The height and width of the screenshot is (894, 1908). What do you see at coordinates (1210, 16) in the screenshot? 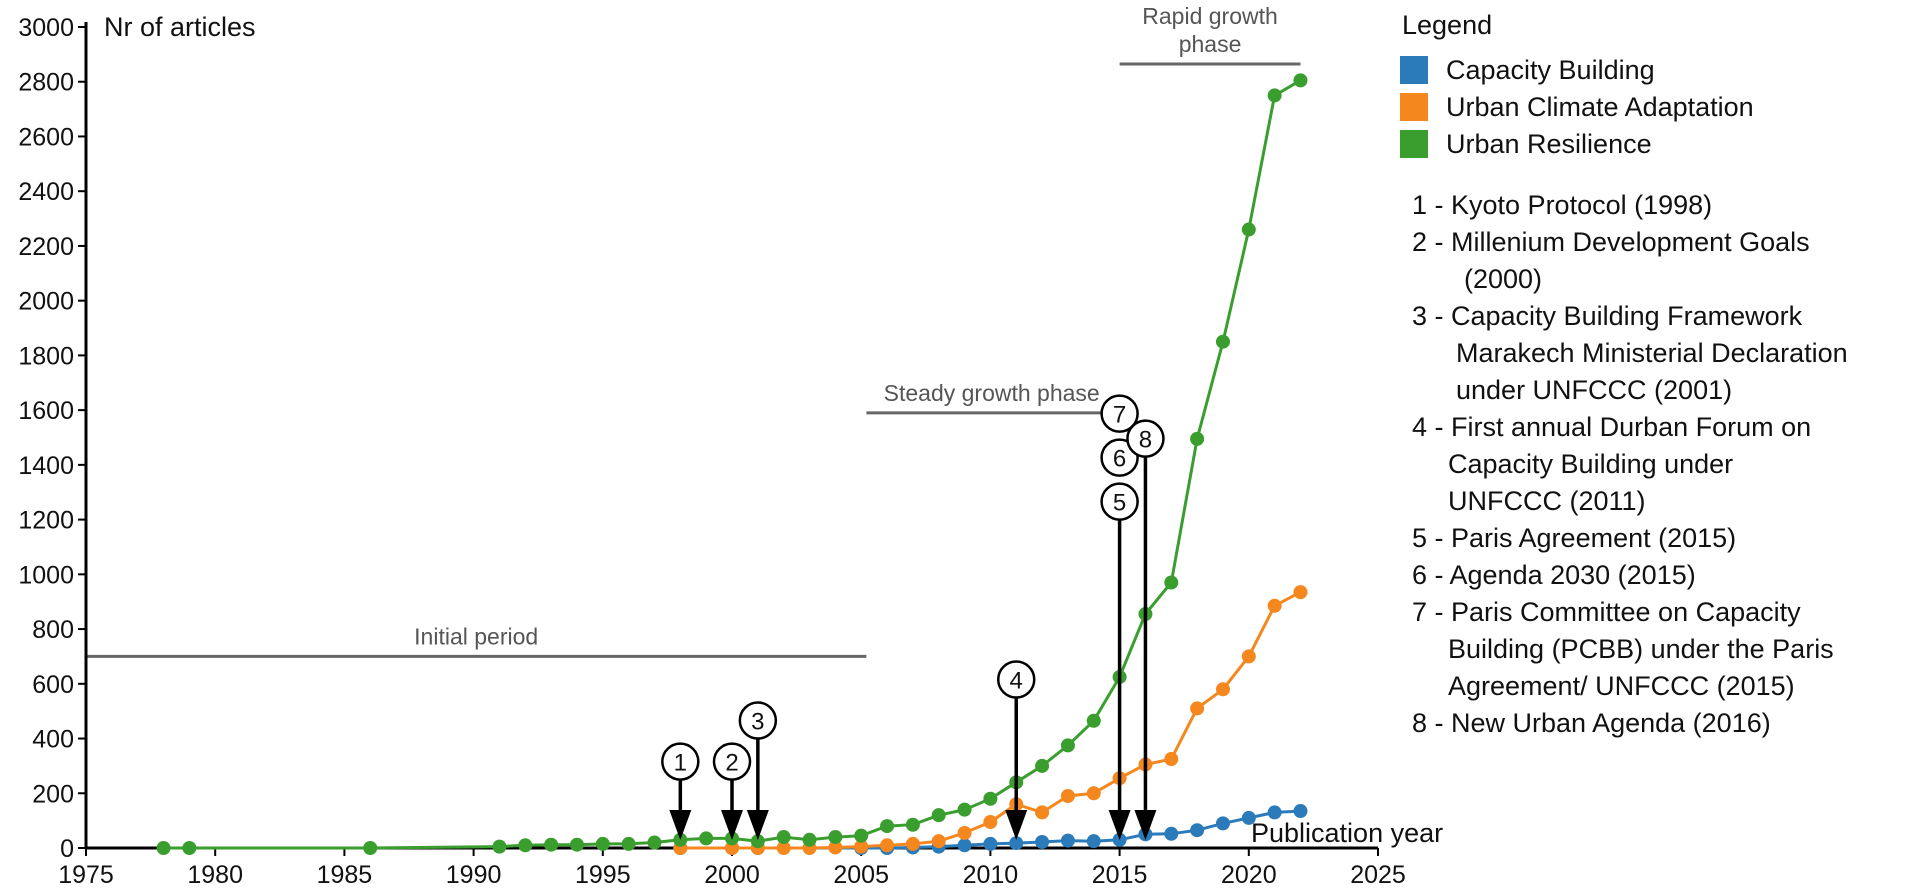
I see `phase-label-line: Rapid growth` at bounding box center [1210, 16].